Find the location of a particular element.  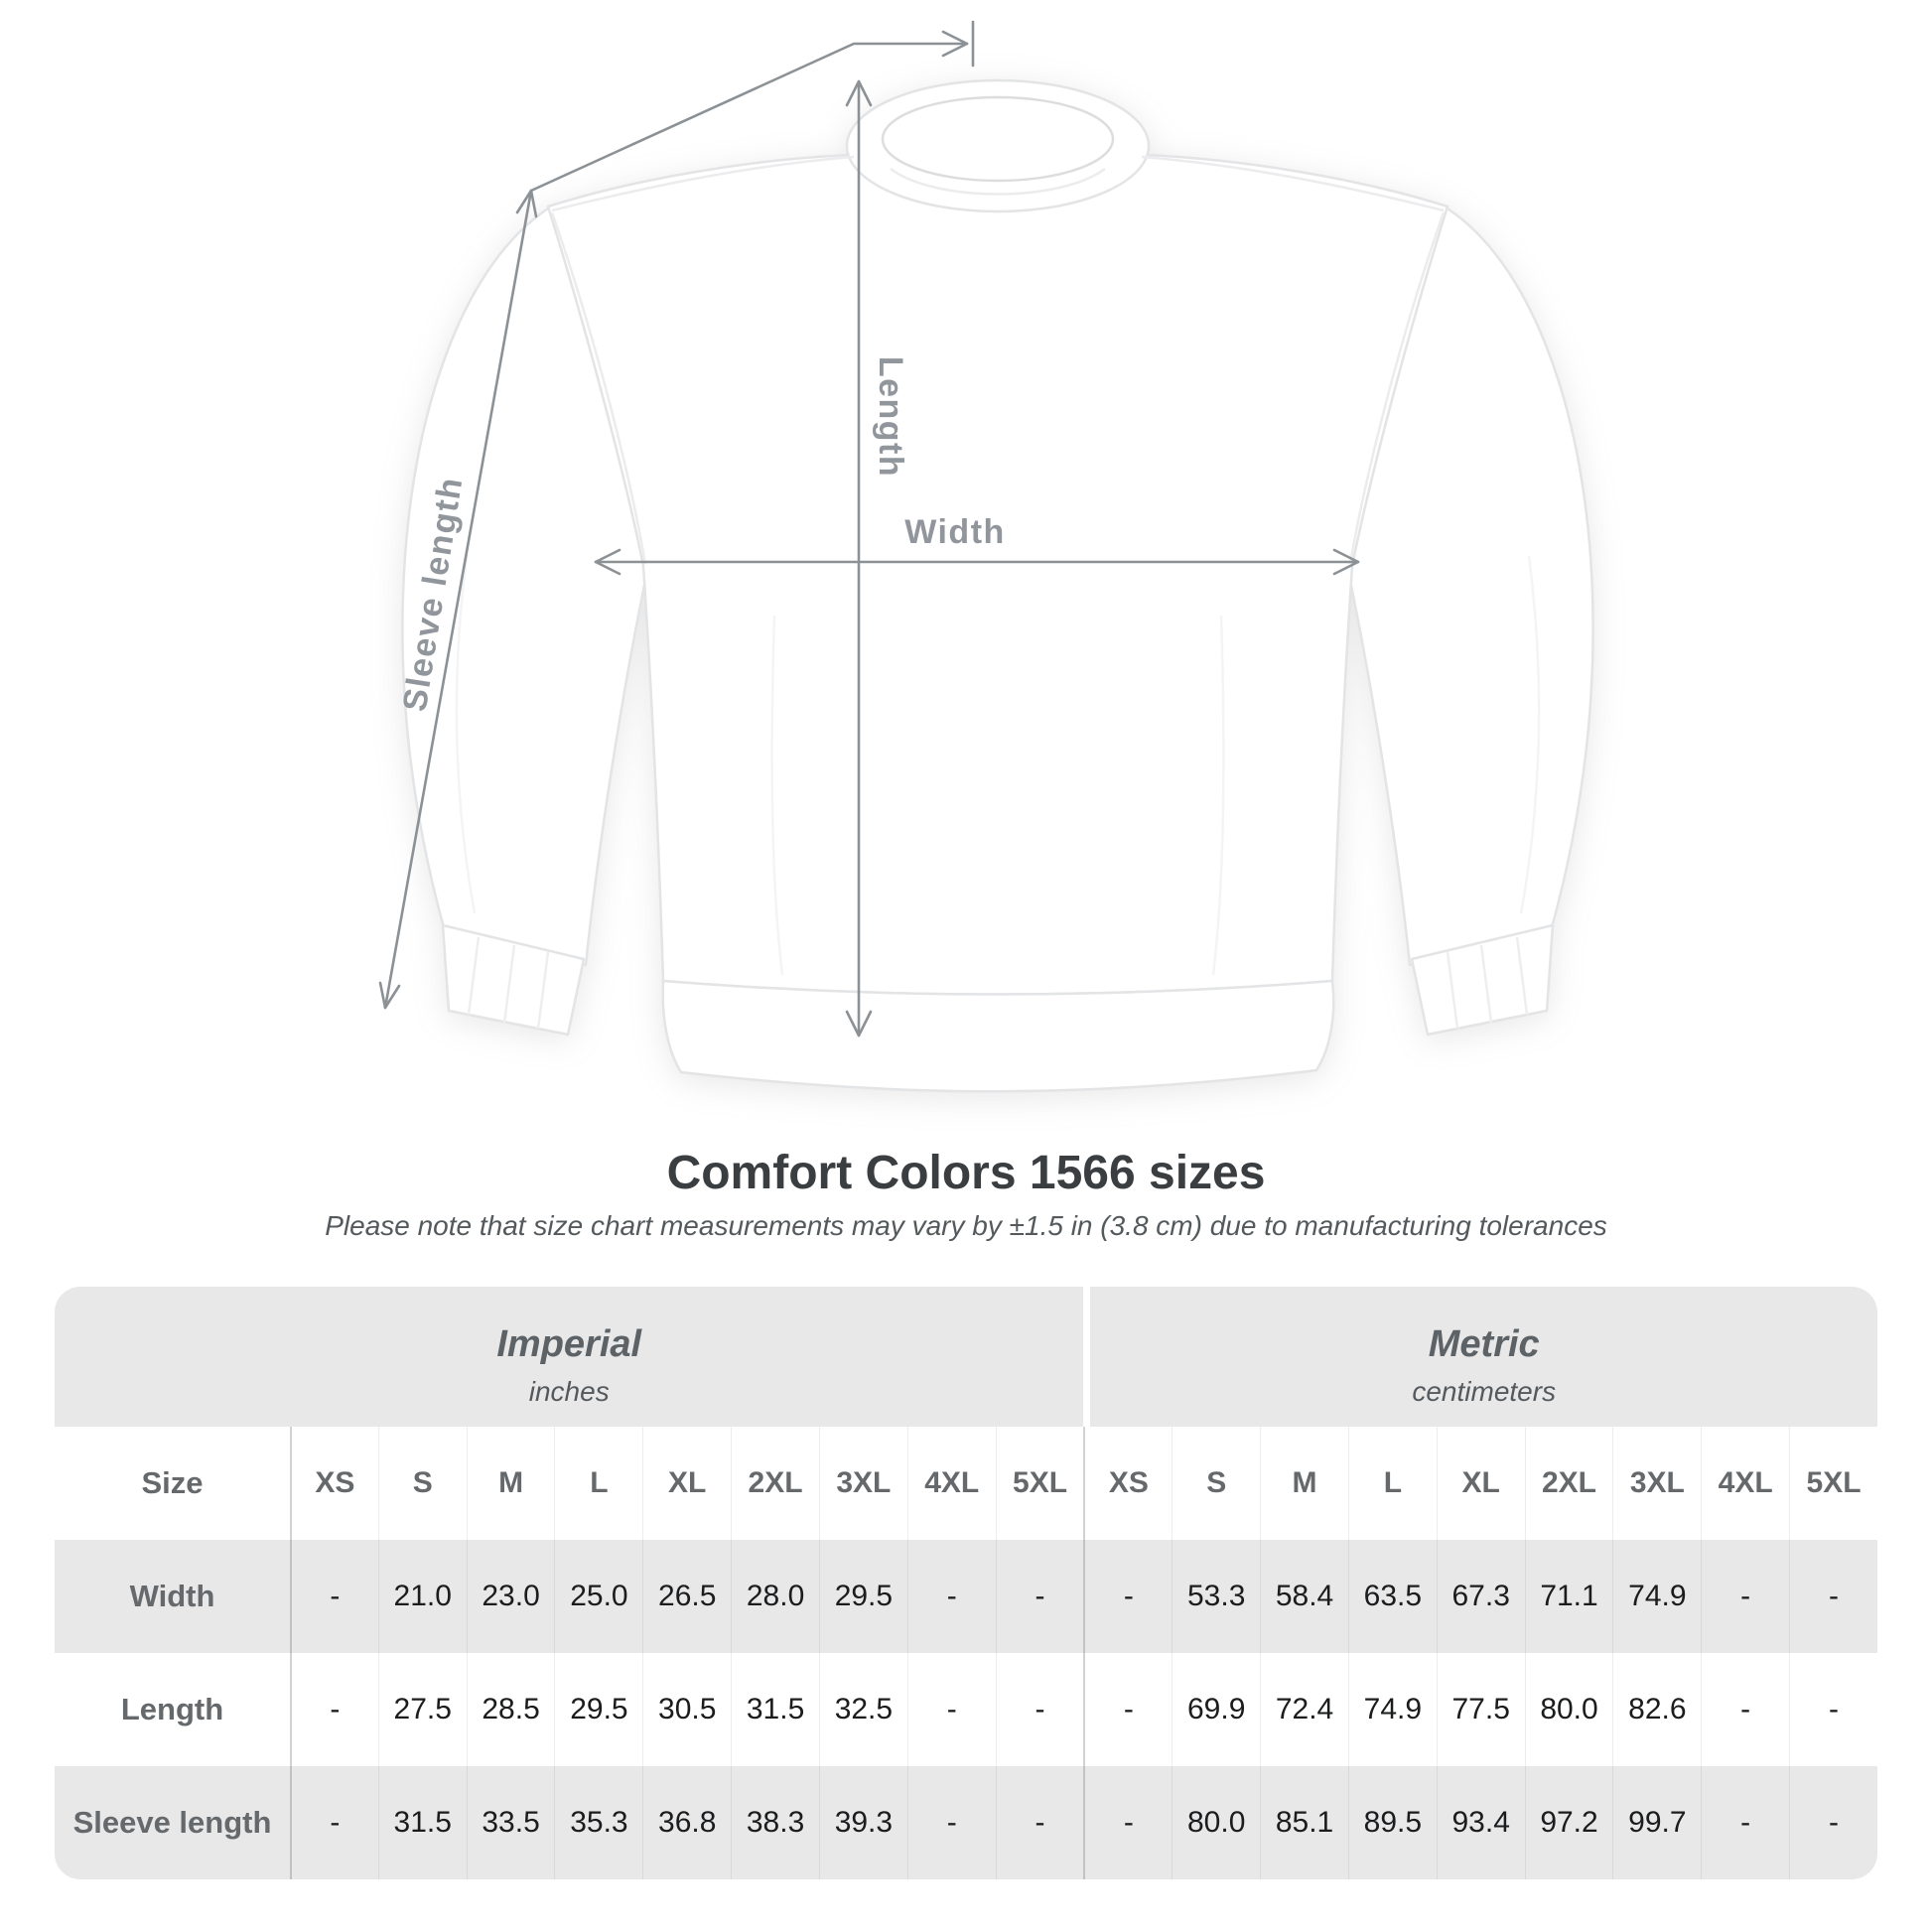

sleeve-arrowhead-top is located at coordinates (526, 204).